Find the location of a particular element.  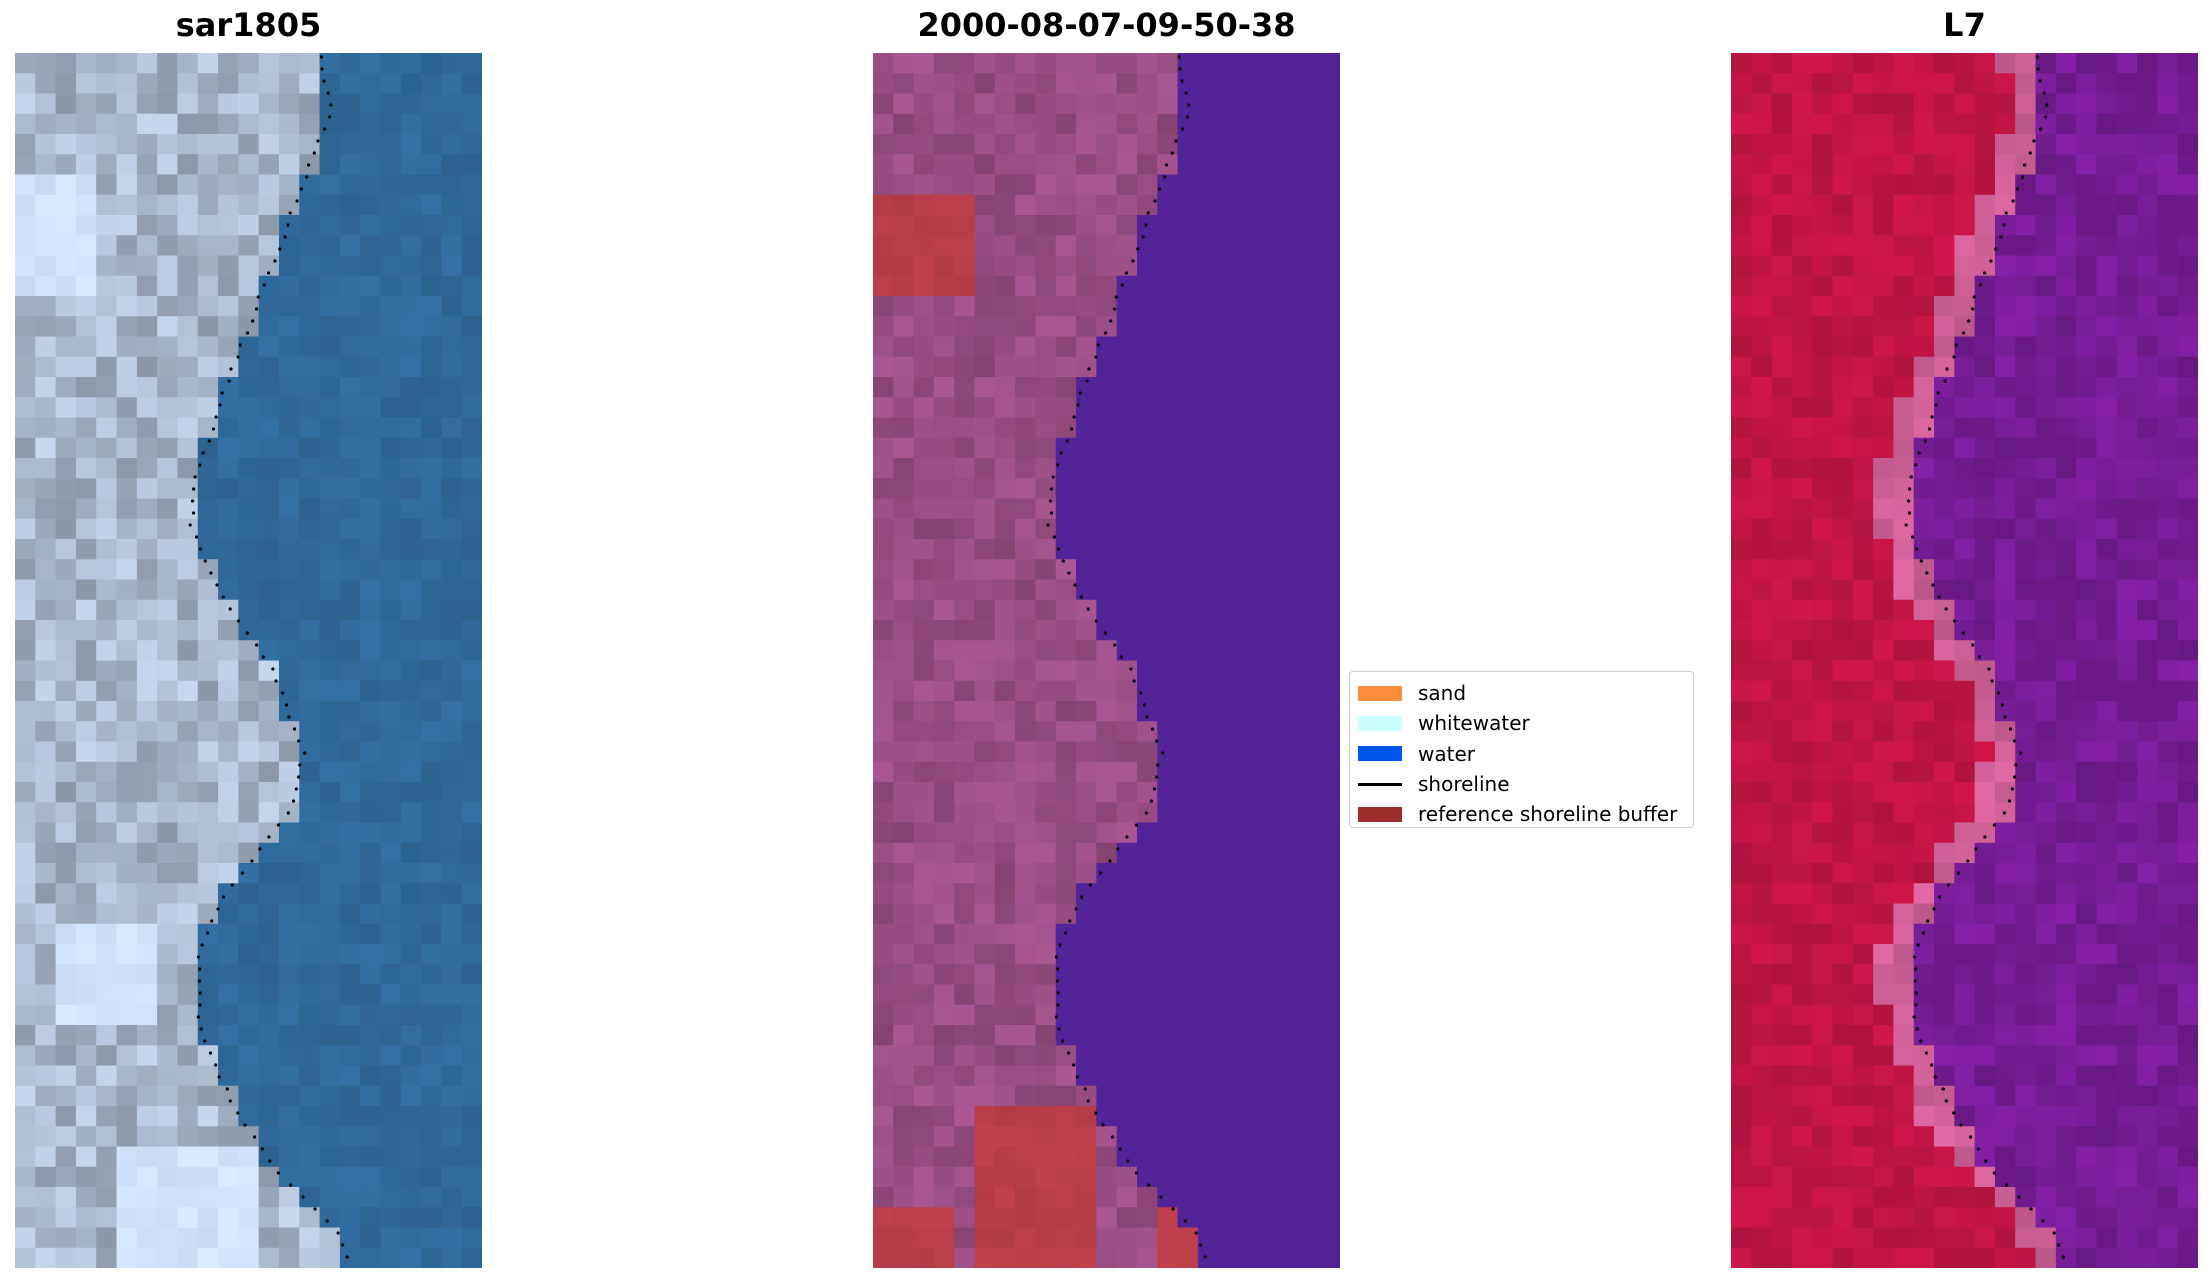

legend-item-sand: sand is located at coordinates (1521, 693).